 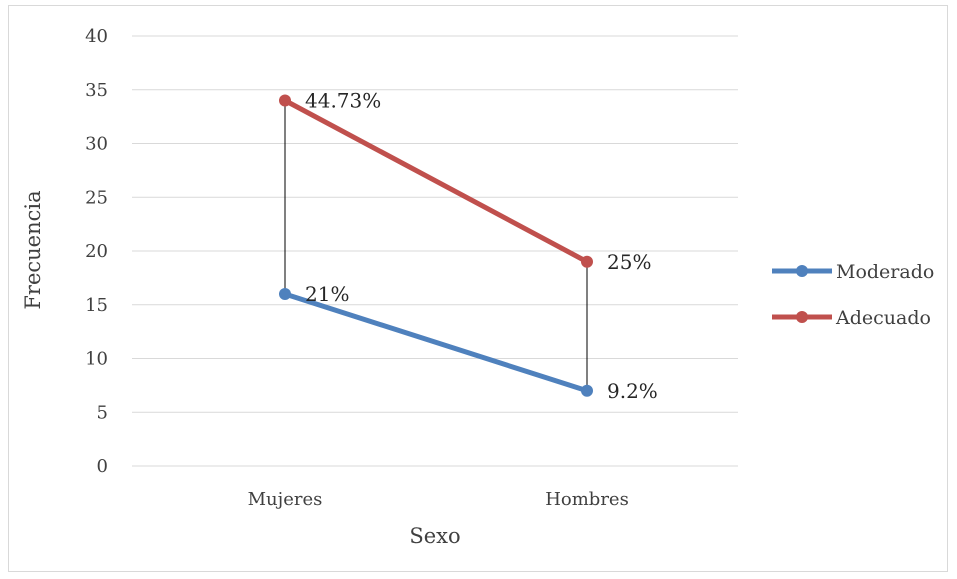 I want to click on y-tick-label-25: 25, so click(x=96, y=197).